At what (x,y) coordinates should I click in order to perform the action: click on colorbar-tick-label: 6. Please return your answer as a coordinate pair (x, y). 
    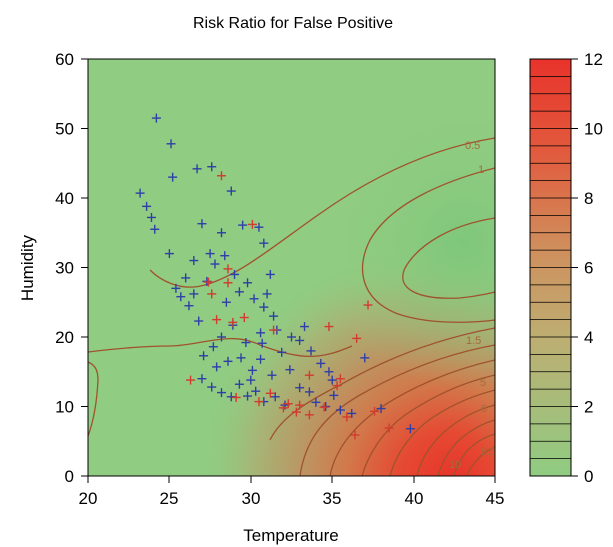
    Looking at the image, I should click on (588, 268).